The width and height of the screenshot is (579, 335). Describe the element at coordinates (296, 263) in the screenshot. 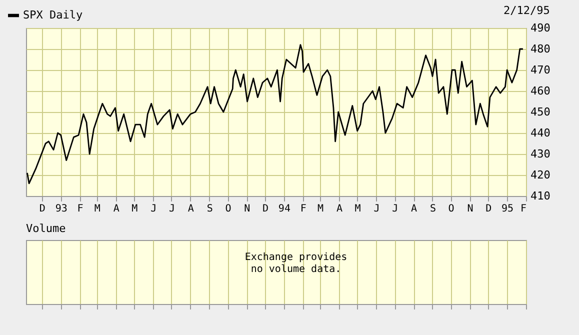

I see `text: Exchange provides no volume data.` at that location.